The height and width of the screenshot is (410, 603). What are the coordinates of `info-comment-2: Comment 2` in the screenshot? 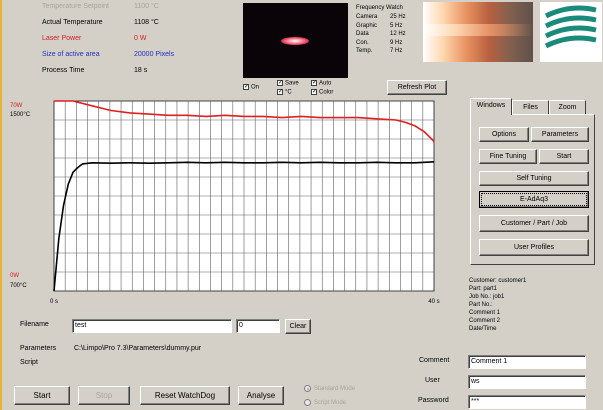 It's located at (485, 321).